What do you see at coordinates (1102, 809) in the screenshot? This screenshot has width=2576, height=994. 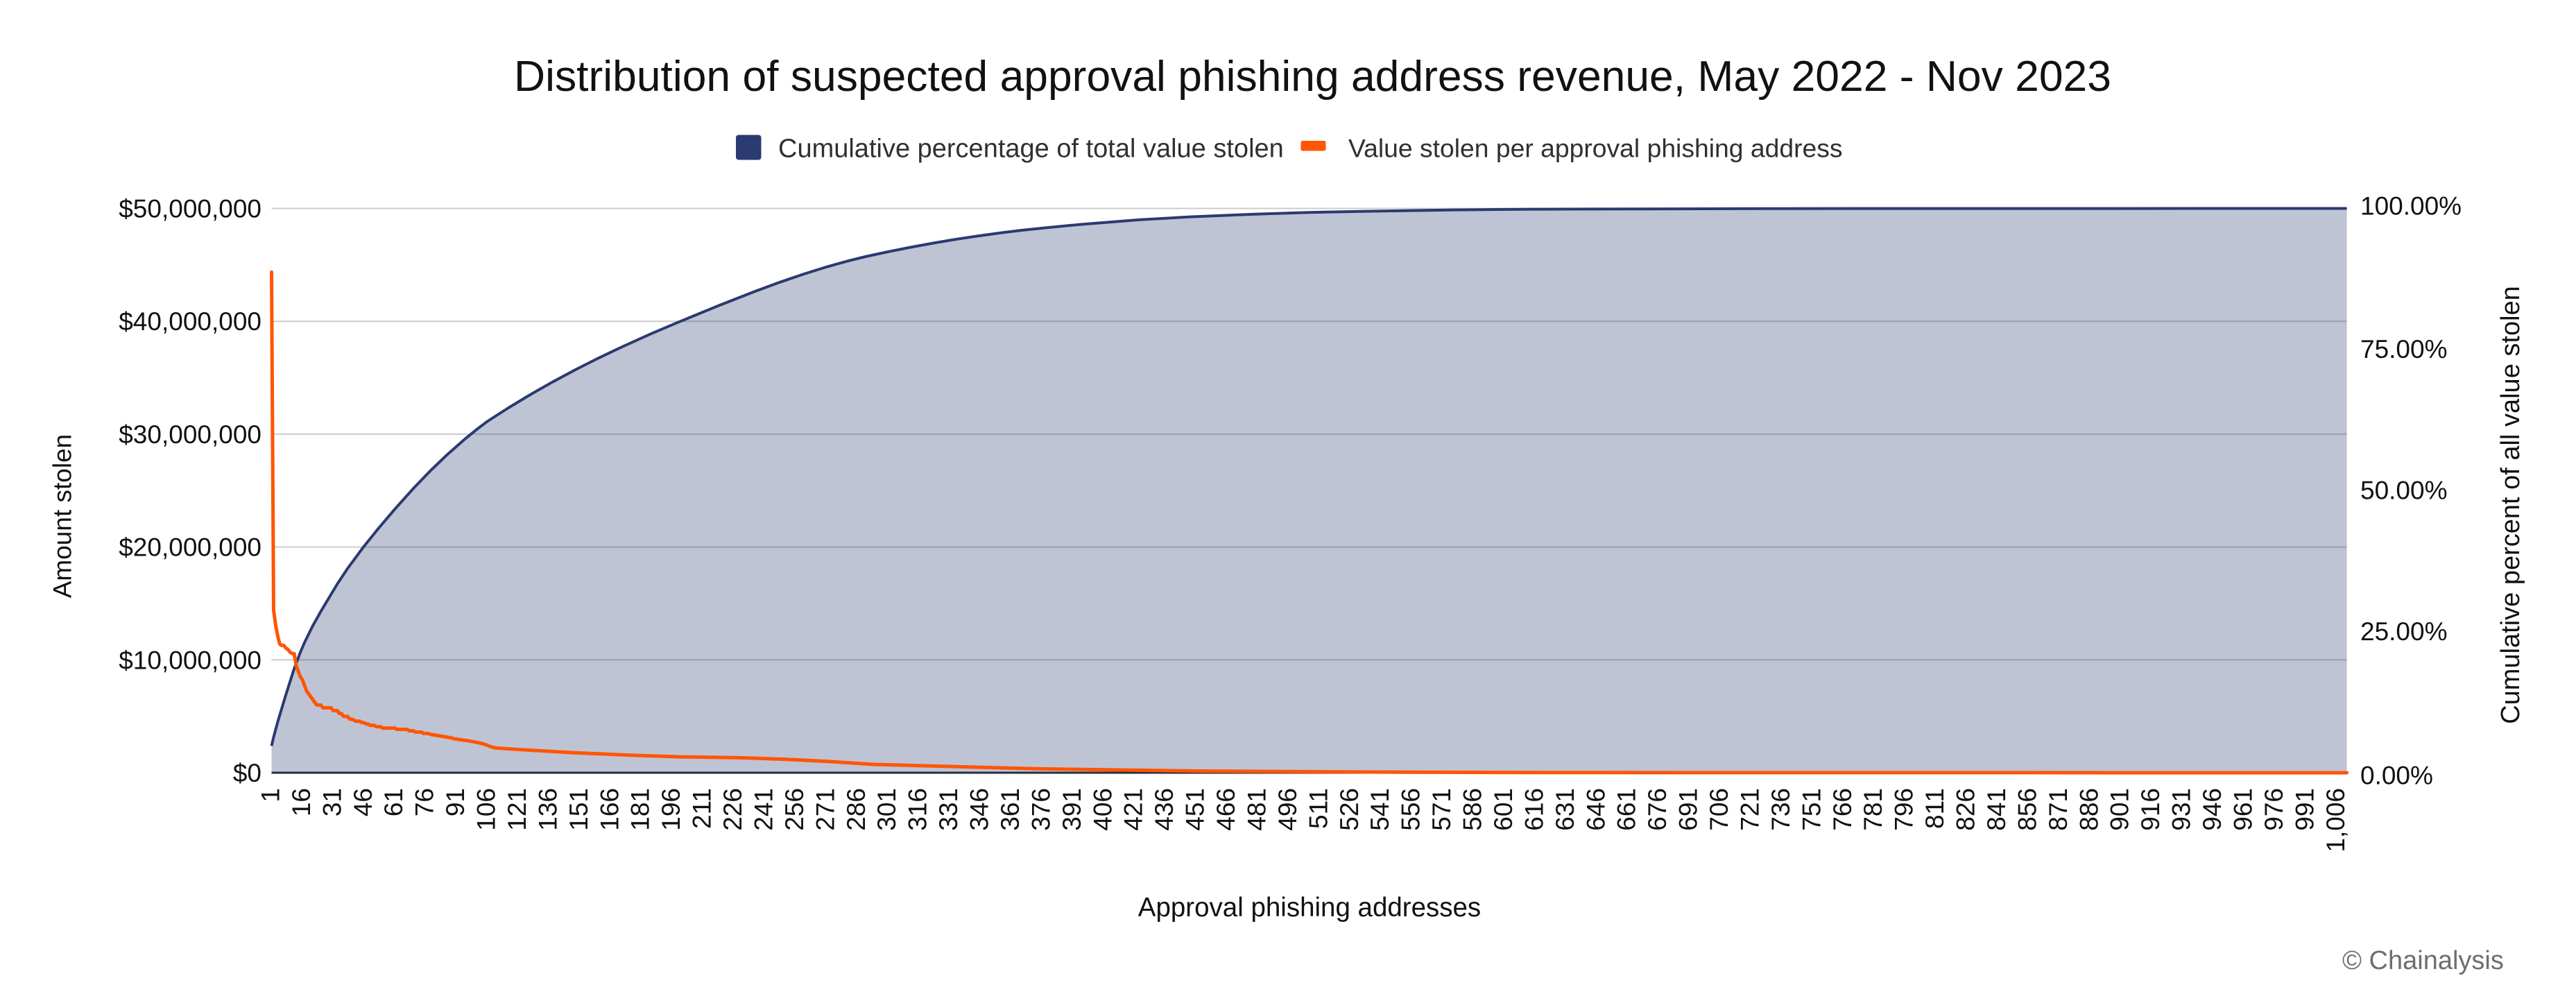 I see `svg-text: 406` at bounding box center [1102, 809].